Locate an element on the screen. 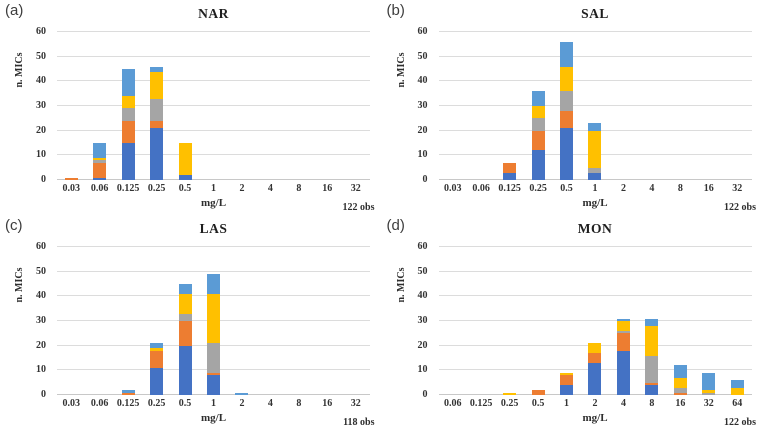  x-tick-label: 64 is located at coordinates (737, 403).